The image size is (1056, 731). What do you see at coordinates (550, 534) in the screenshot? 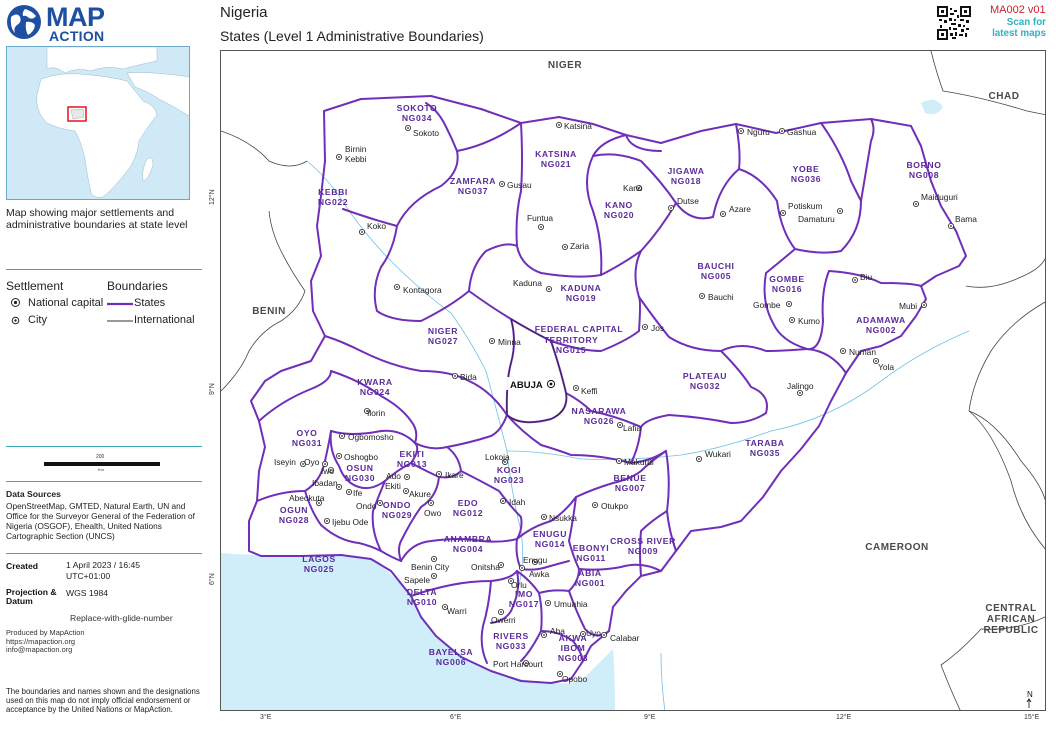
I see `state-label-enugu: ENUGU` at bounding box center [550, 534].